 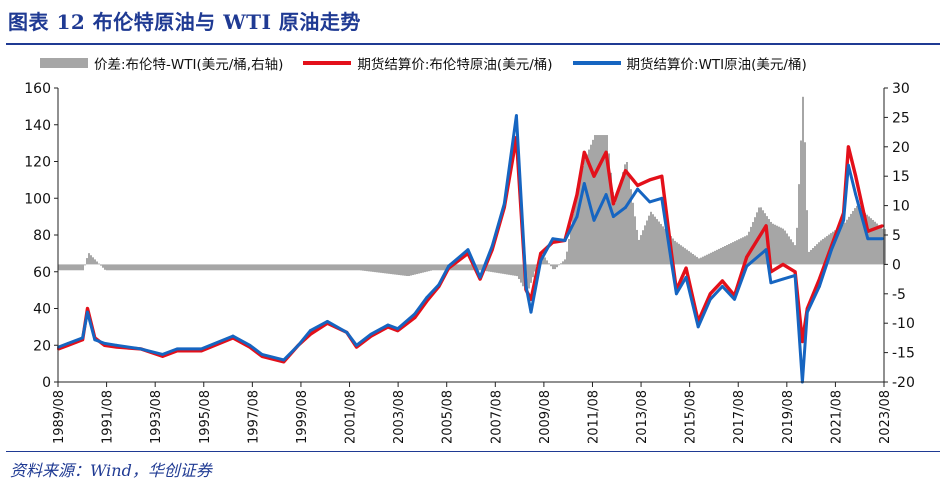 What do you see at coordinates (903, 324) in the screenshot?
I see `y-right-tick-label: -10` at bounding box center [903, 324].